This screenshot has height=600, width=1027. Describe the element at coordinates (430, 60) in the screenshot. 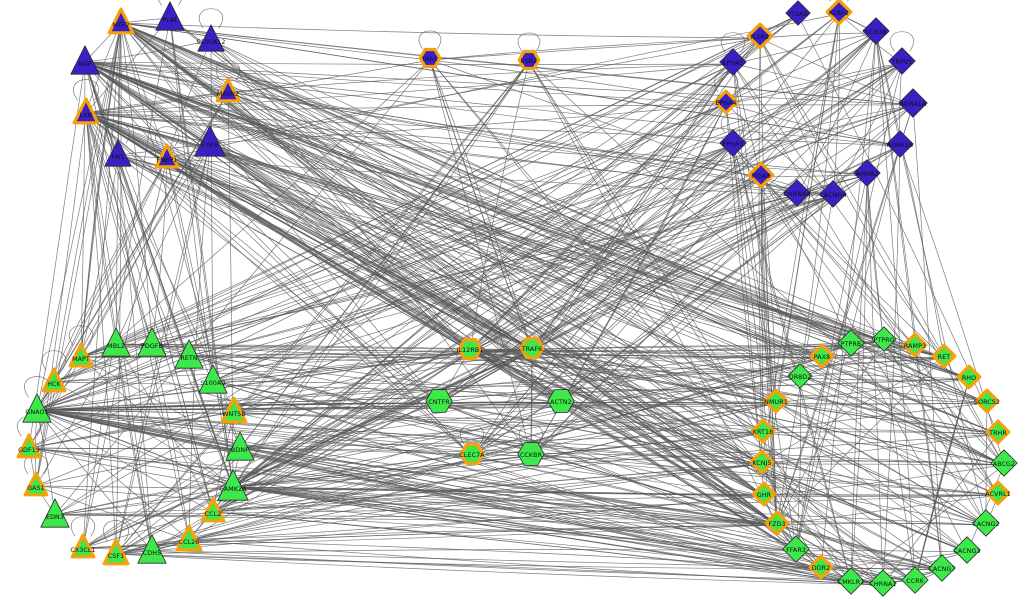

I see `graph-node-irs1: IRS1` at that location.